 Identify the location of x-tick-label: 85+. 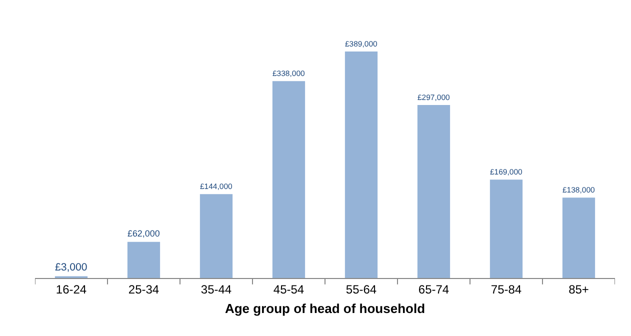
(578, 289).